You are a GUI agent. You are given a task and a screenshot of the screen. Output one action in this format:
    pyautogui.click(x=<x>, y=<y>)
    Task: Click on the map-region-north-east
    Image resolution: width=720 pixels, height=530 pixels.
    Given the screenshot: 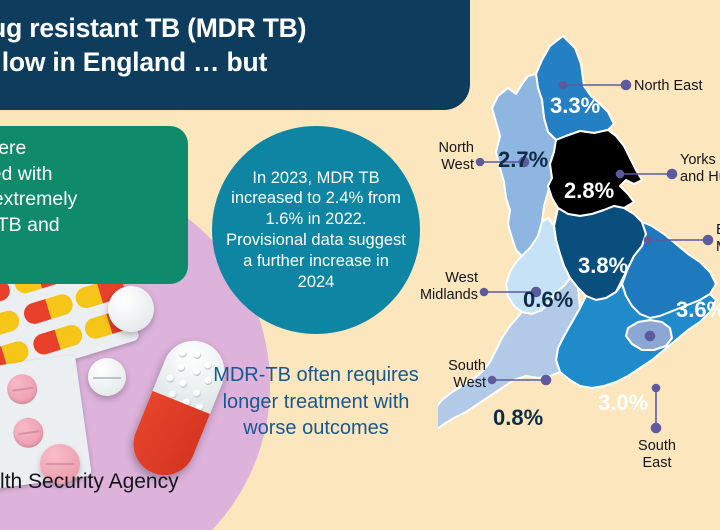 What is the action you would take?
    pyautogui.click(x=575, y=88)
    